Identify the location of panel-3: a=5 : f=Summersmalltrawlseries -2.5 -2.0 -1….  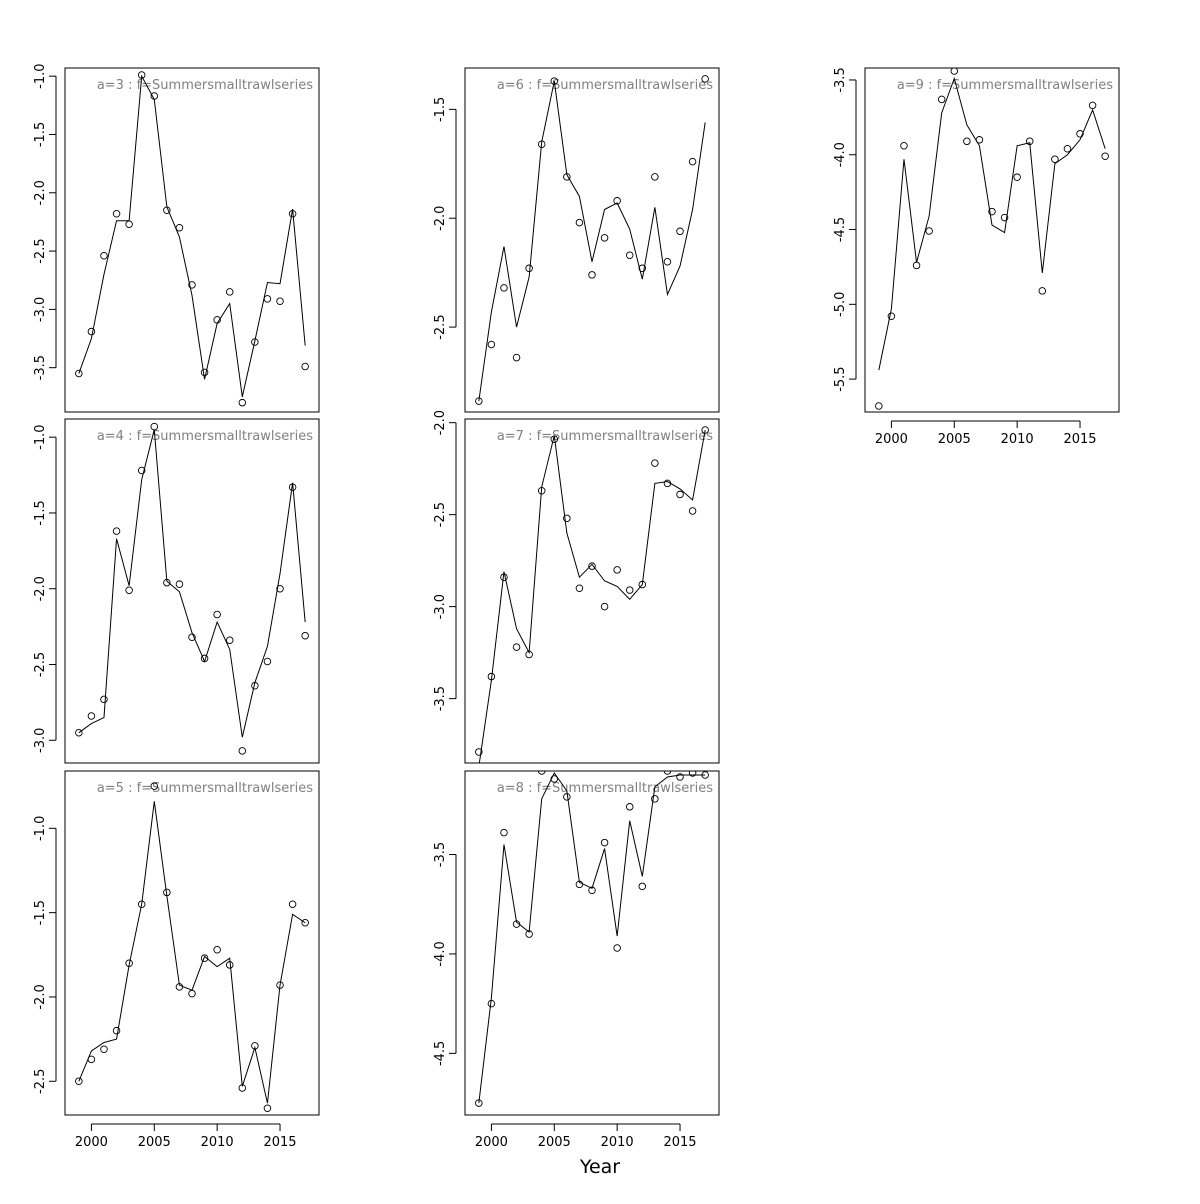
(176, 960).